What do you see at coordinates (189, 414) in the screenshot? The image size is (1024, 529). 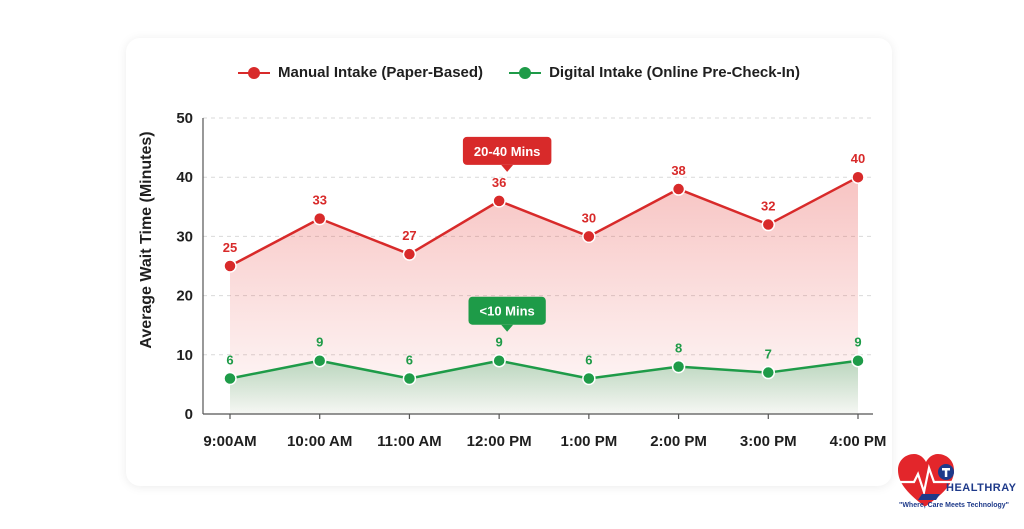 I see `y-tick-label: 0` at bounding box center [189, 414].